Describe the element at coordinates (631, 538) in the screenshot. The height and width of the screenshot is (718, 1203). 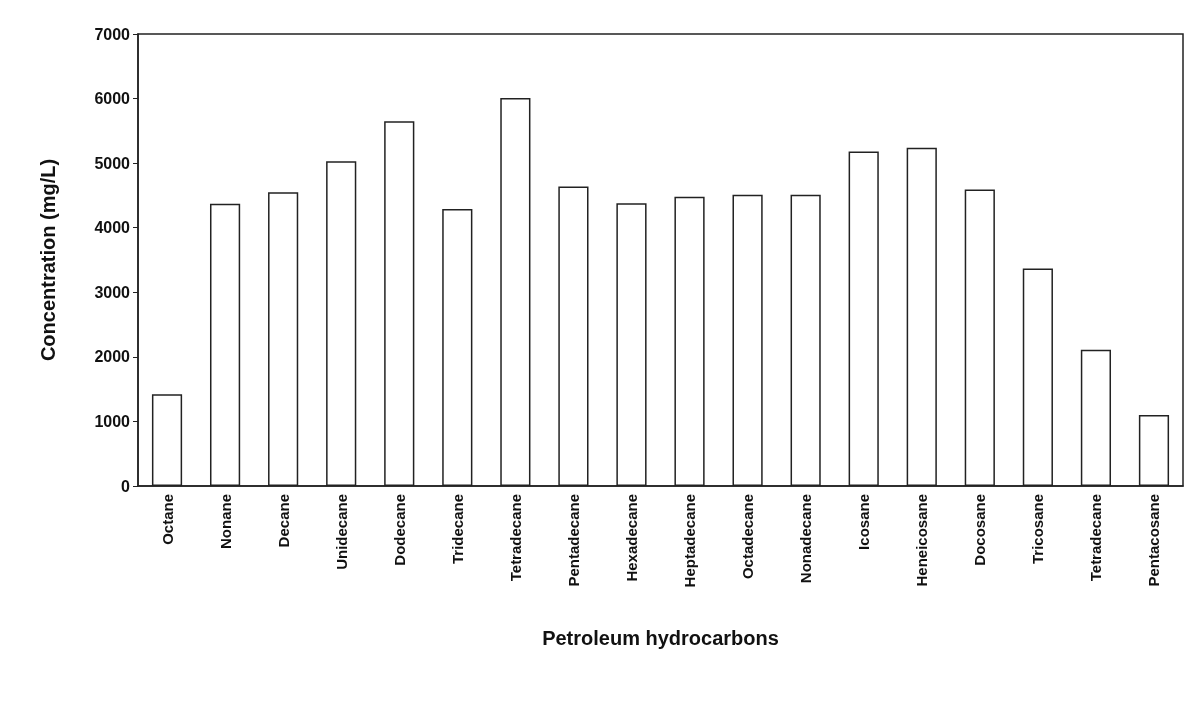
I see `x-tick-label: Hexadecane` at that location.